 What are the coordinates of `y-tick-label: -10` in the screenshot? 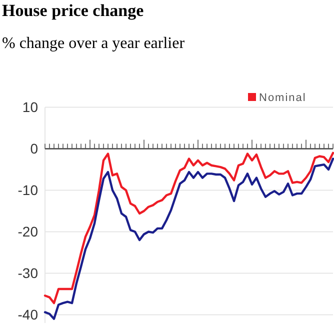 It's located at (28, 190).